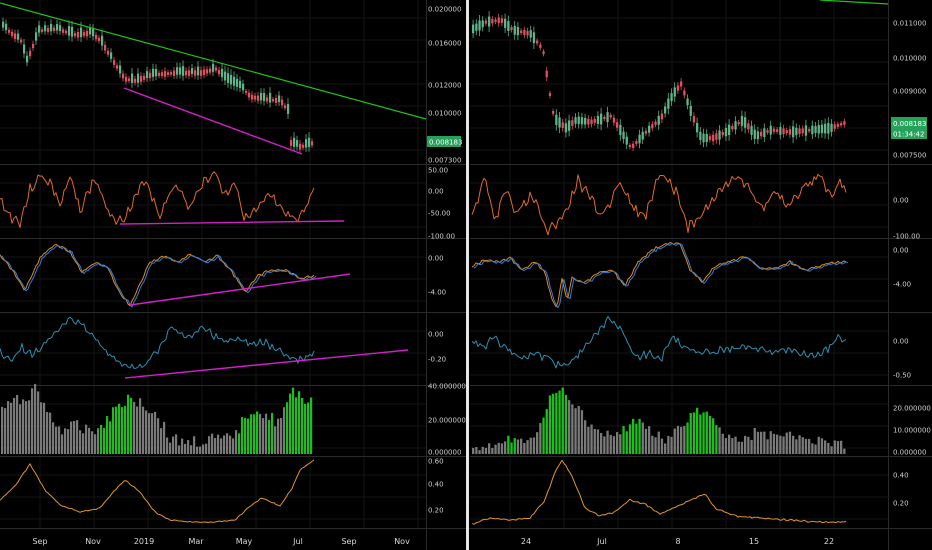  Describe the element at coordinates (444, 44) in the screenshot. I see `price-axis-tick-left: 0.016000` at that location.